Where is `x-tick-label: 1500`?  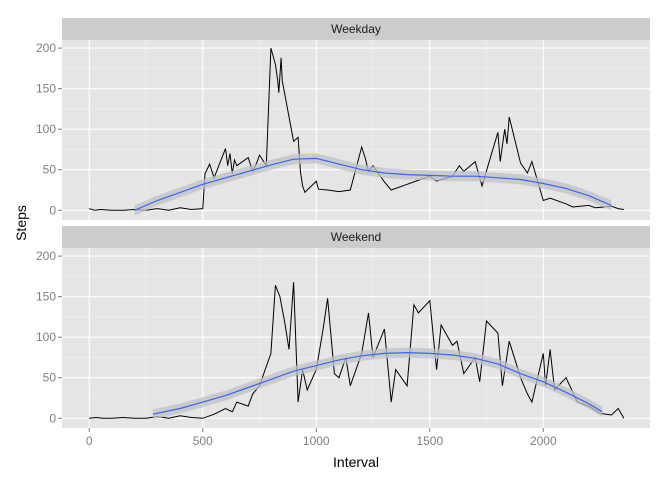
x-tick-label: 1500 is located at coordinates (429, 441).